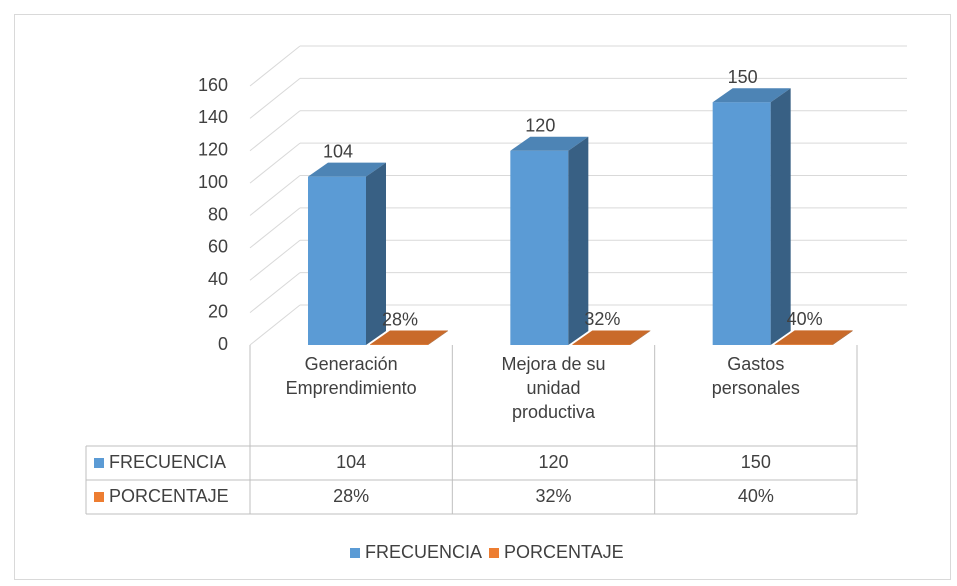 The image size is (957, 586). Describe the element at coordinates (351, 462) in the screenshot. I see `table-cell: 104` at that location.